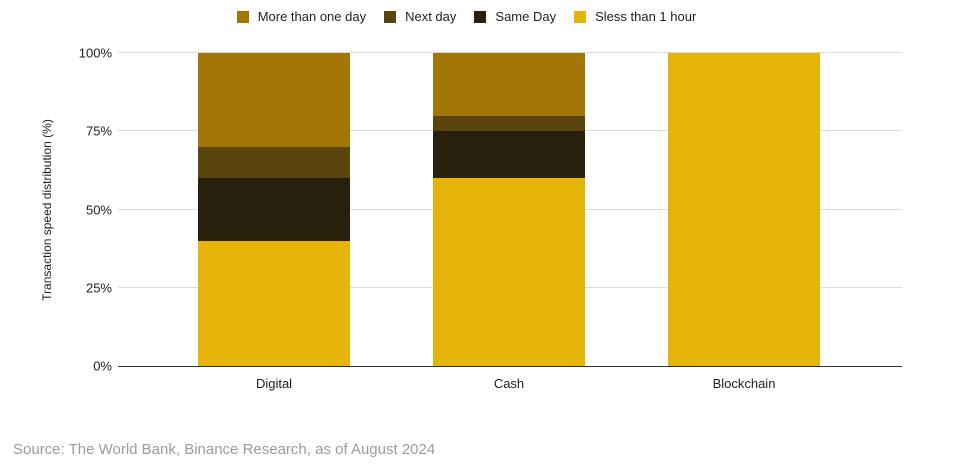 This screenshot has width=973, height=468. What do you see at coordinates (274, 303) in the screenshot?
I see `bar-segment-digital-sless-than-1-hour` at bounding box center [274, 303].